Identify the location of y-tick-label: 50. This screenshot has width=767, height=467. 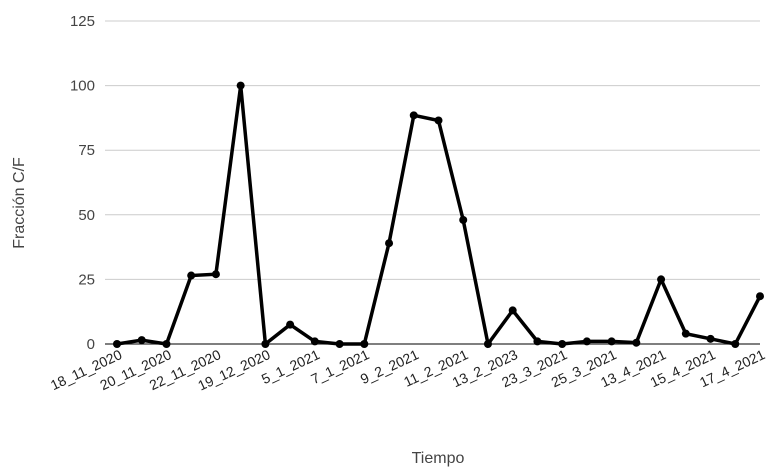
(86, 215).